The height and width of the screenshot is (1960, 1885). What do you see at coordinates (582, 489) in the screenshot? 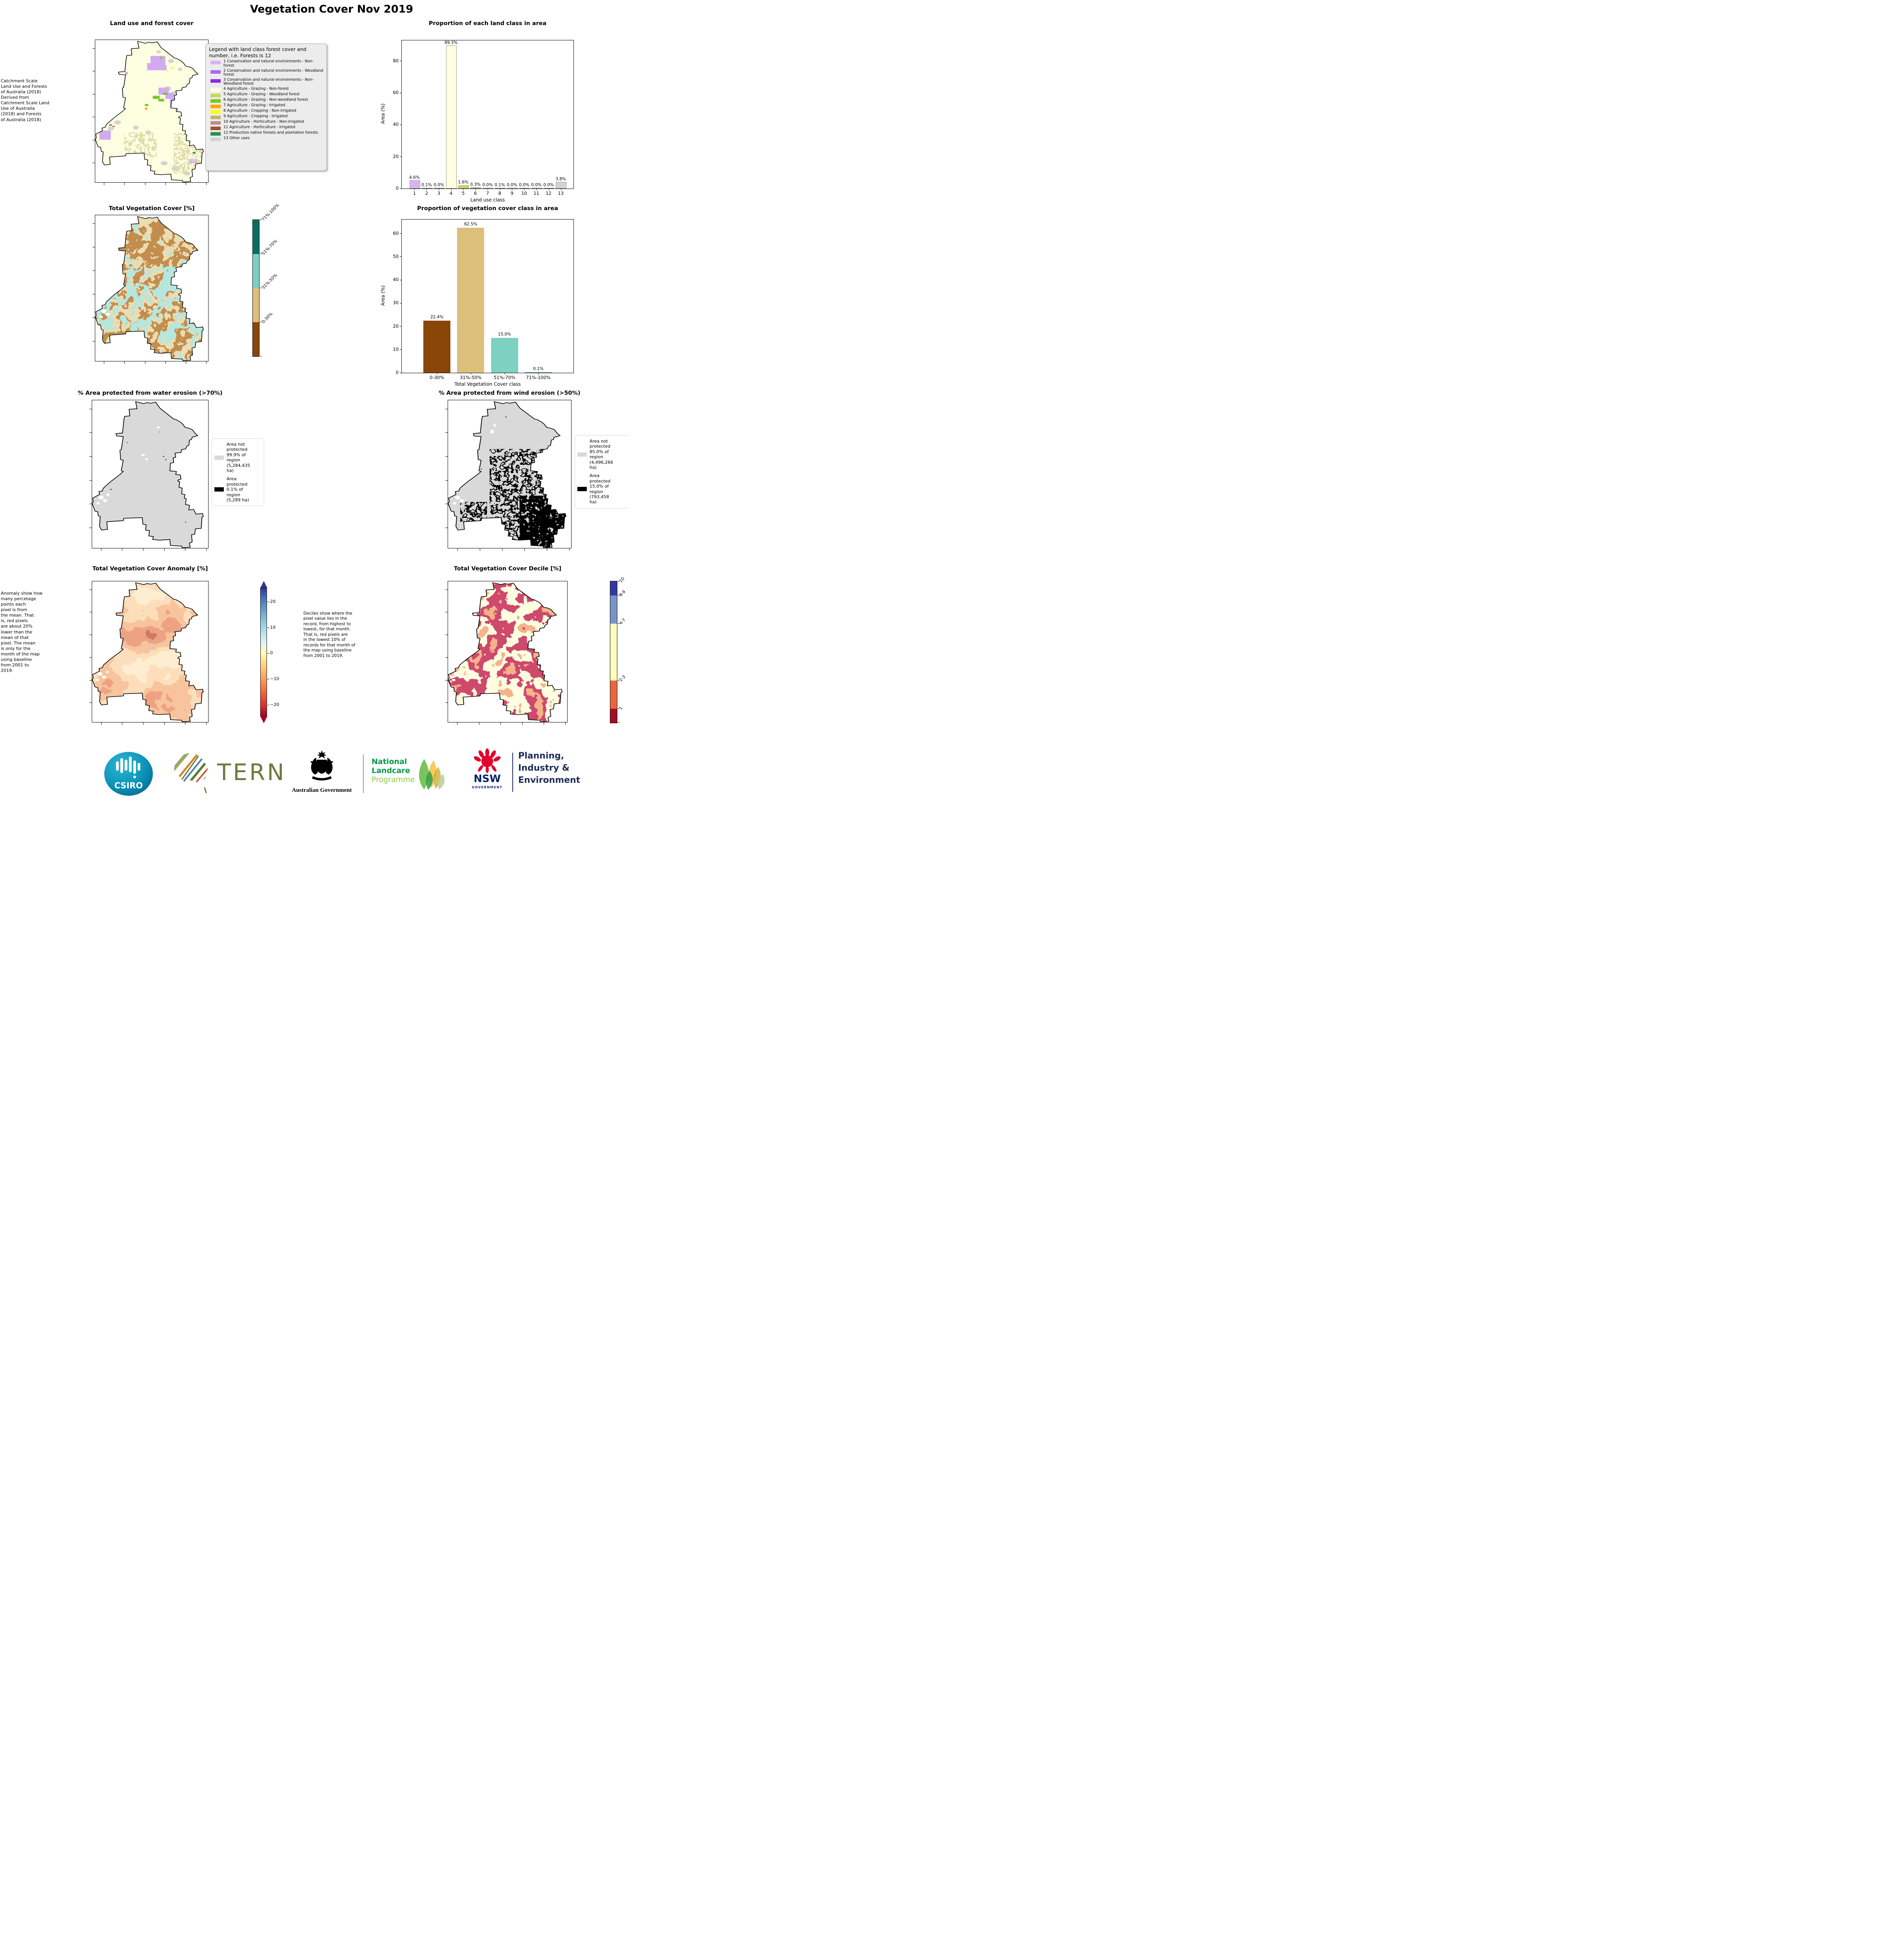
I see `protected-swatch` at bounding box center [582, 489].